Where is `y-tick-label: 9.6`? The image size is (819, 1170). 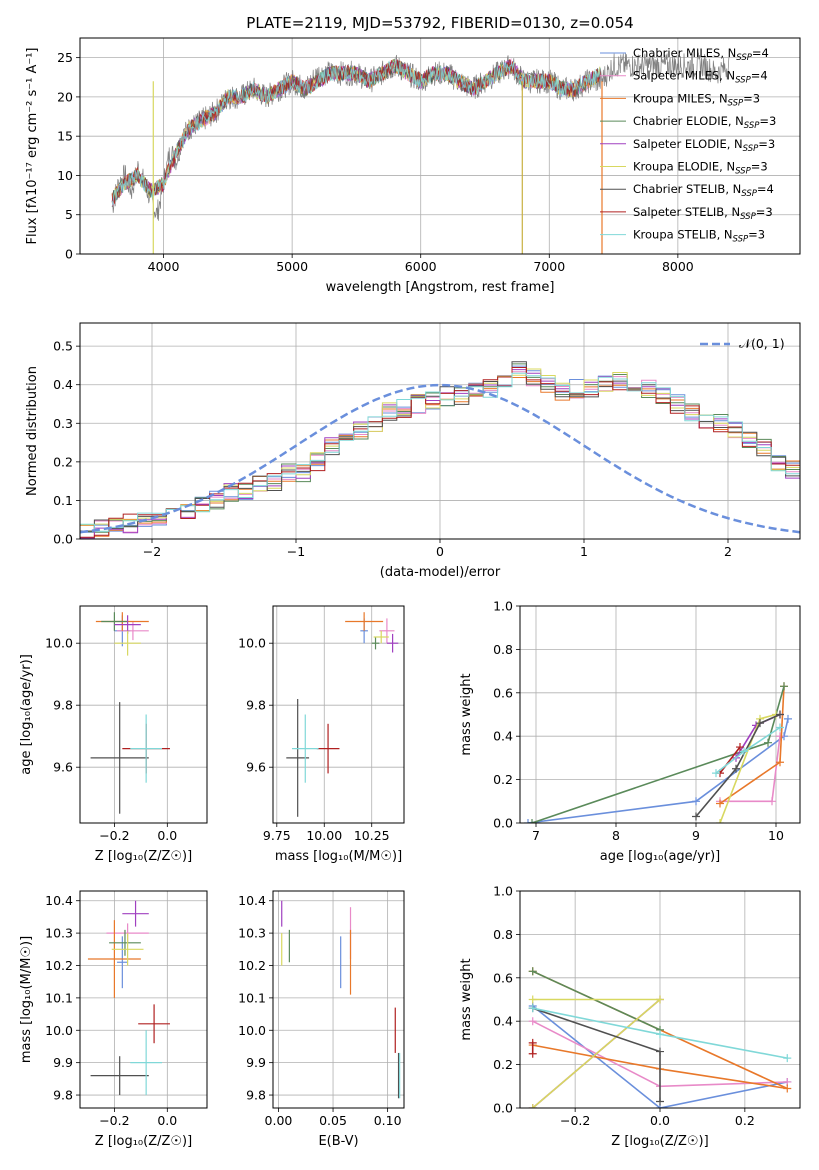
y-tick-label: 9.6 is located at coordinates (63, 767).